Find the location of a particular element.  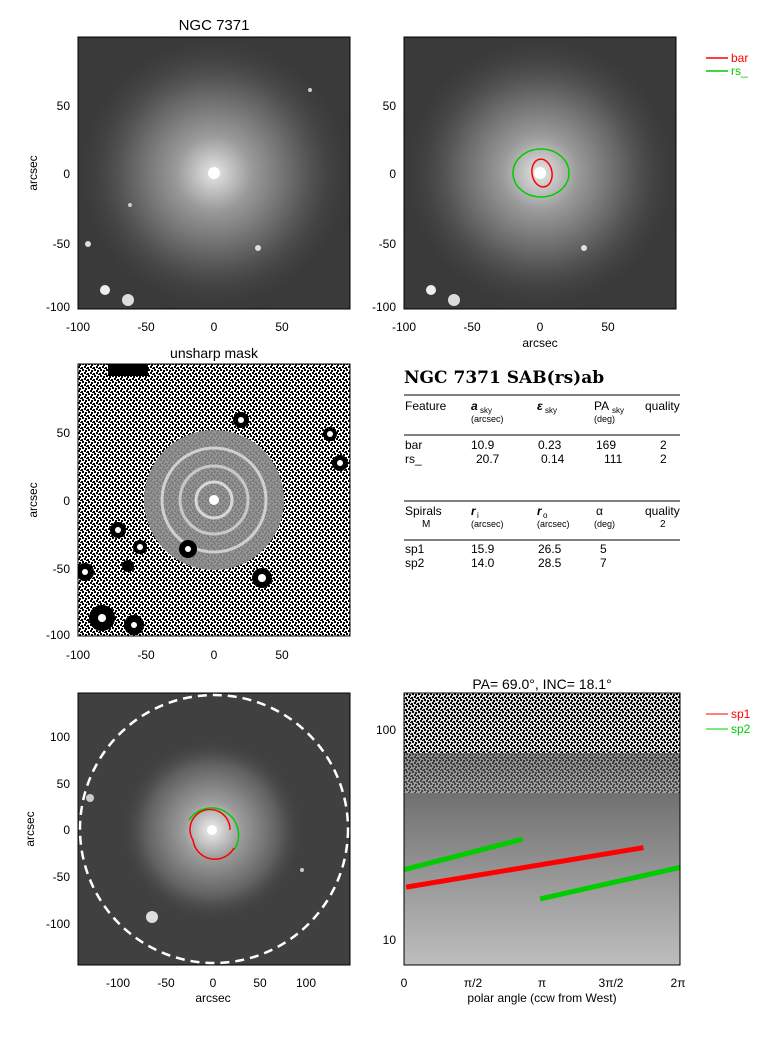

unsharp-xtick: -50 is located at coordinates (146, 655).